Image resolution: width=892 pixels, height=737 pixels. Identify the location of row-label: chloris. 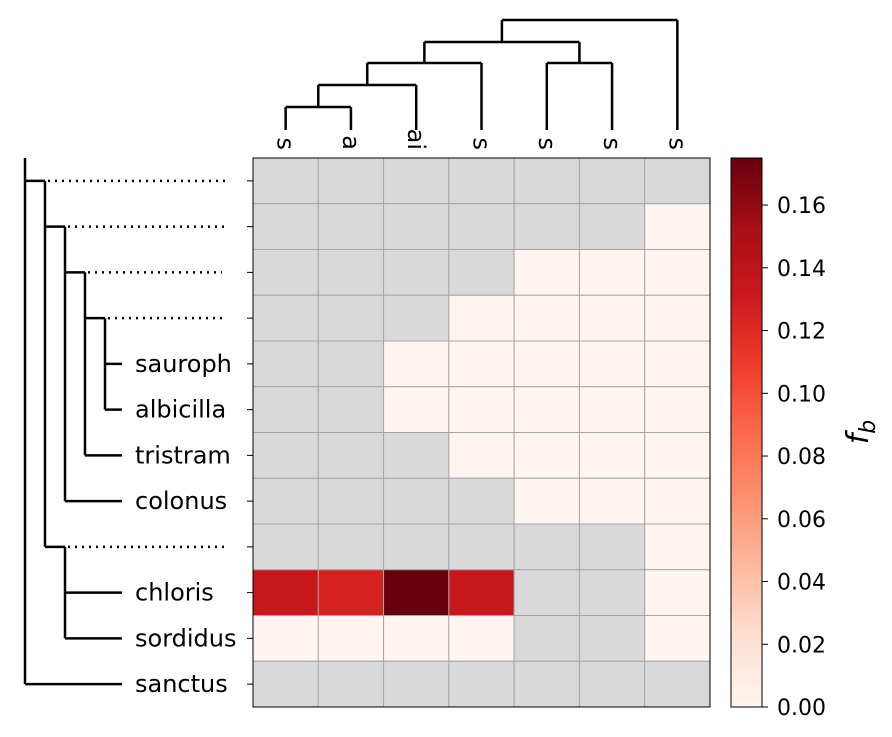
(174, 593).